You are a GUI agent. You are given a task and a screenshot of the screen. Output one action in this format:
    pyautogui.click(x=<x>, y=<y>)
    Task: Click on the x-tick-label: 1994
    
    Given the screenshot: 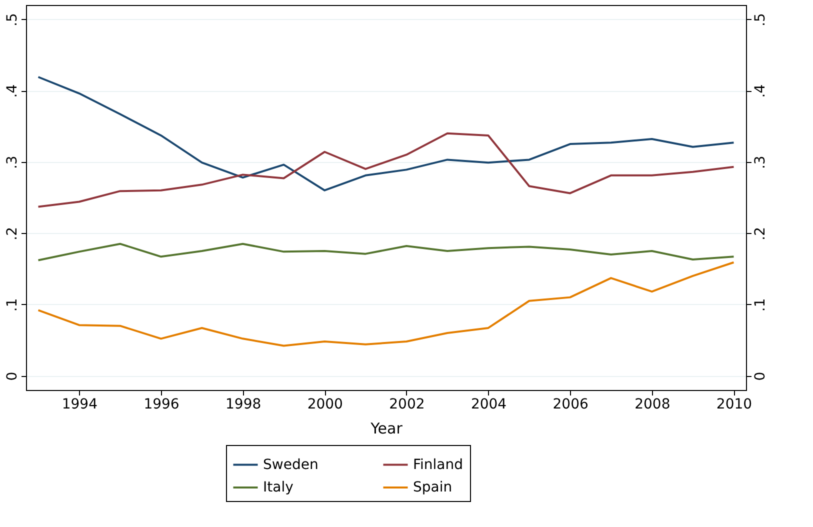 What is the action you would take?
    pyautogui.click(x=80, y=404)
    